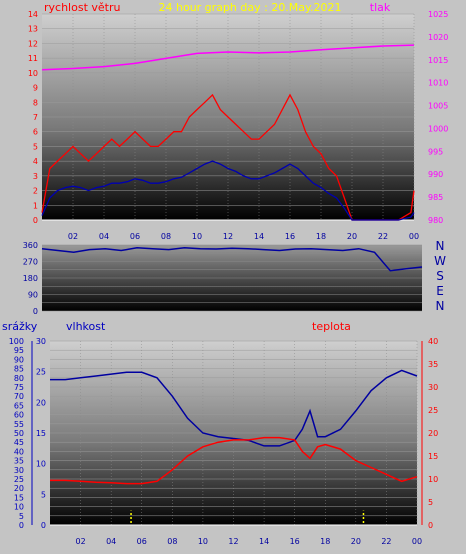 The width and height of the screenshot is (466, 554). I want to click on y-tick-label: 9, so click(35, 88).